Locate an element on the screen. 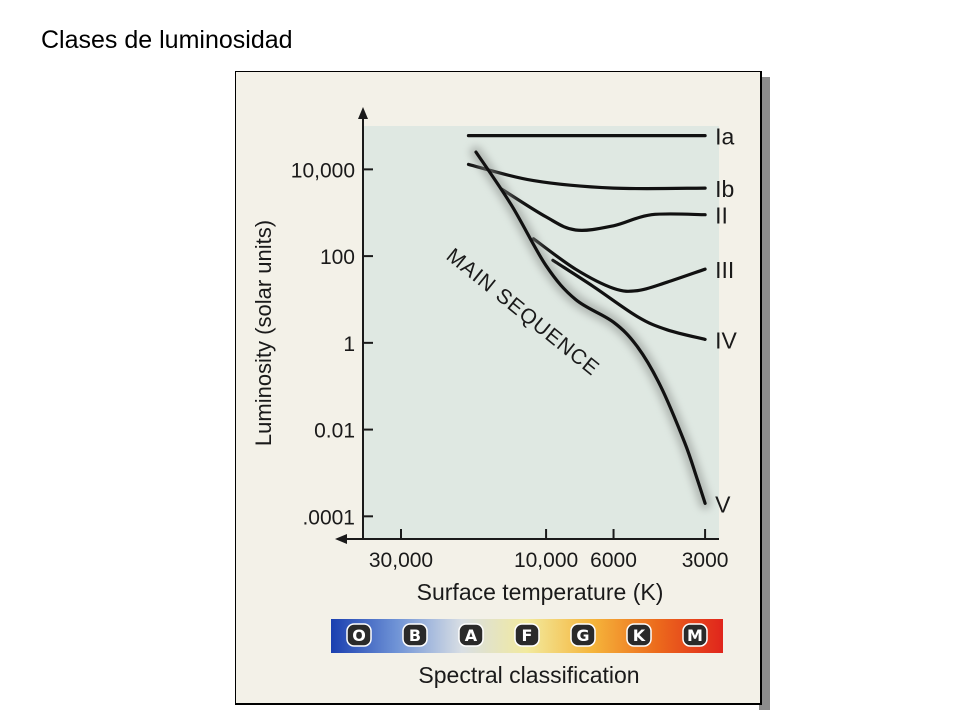 The width and height of the screenshot is (960, 720). series-label-v: V is located at coordinates (723, 504).